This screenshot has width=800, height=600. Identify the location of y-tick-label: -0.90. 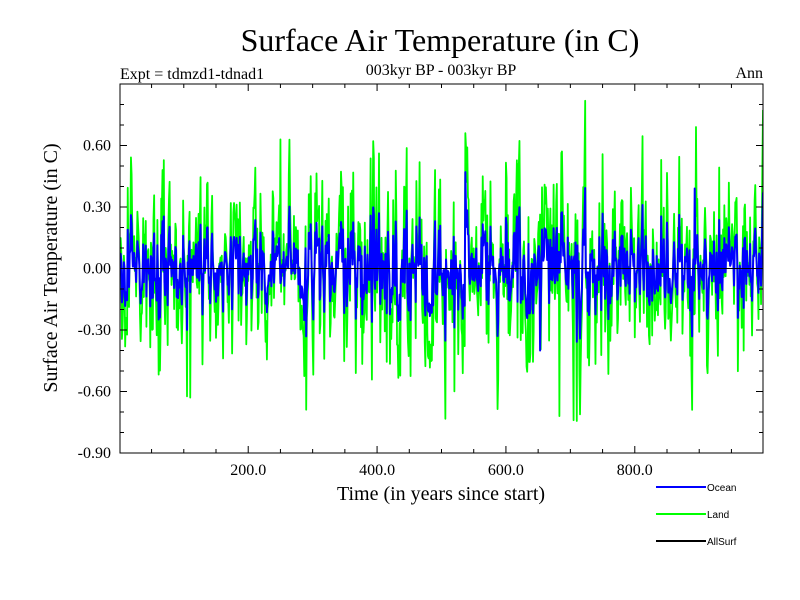
(94, 453).